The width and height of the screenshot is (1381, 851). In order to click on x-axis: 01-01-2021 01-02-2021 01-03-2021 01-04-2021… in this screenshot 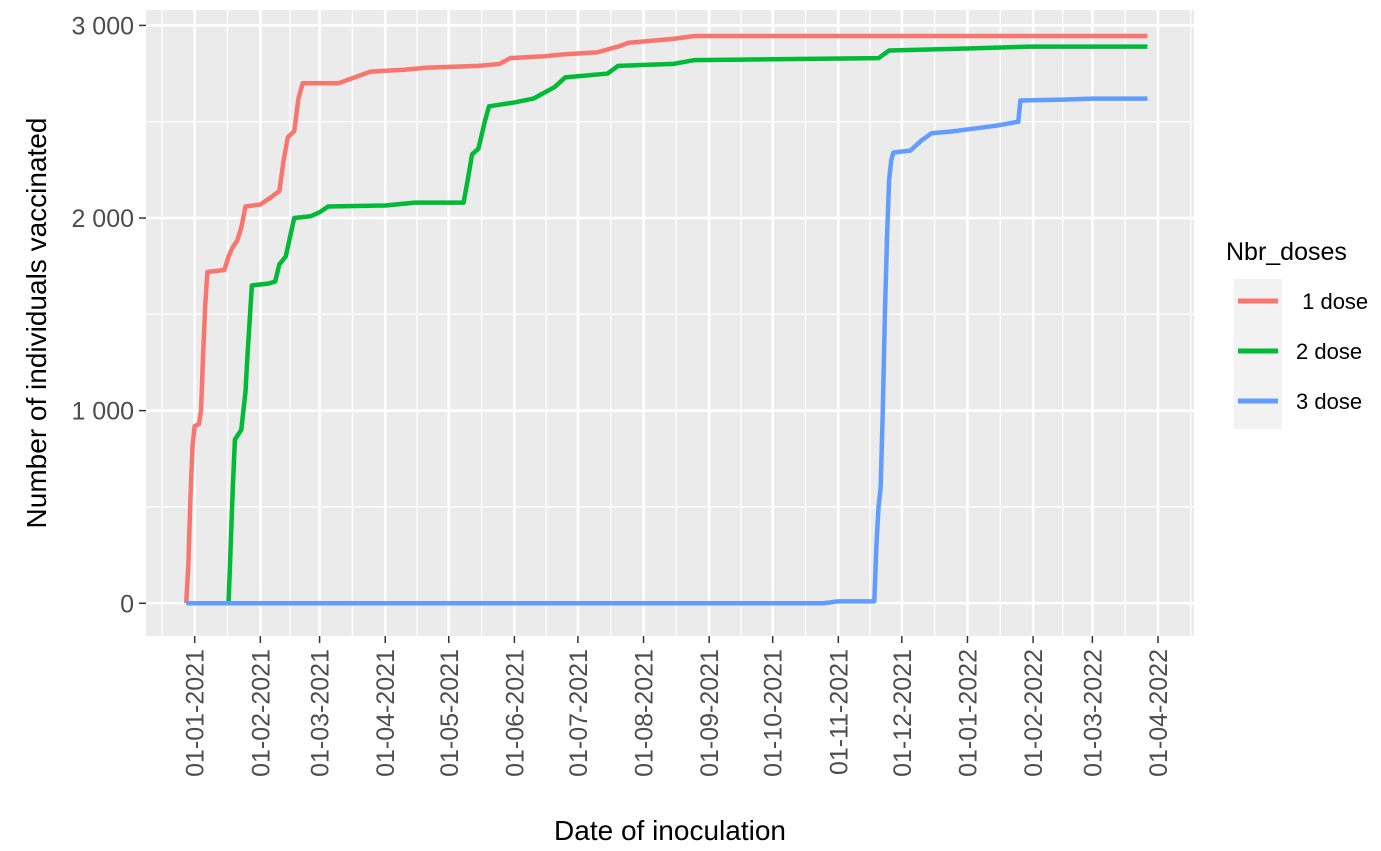, I will do `click(677, 706)`.